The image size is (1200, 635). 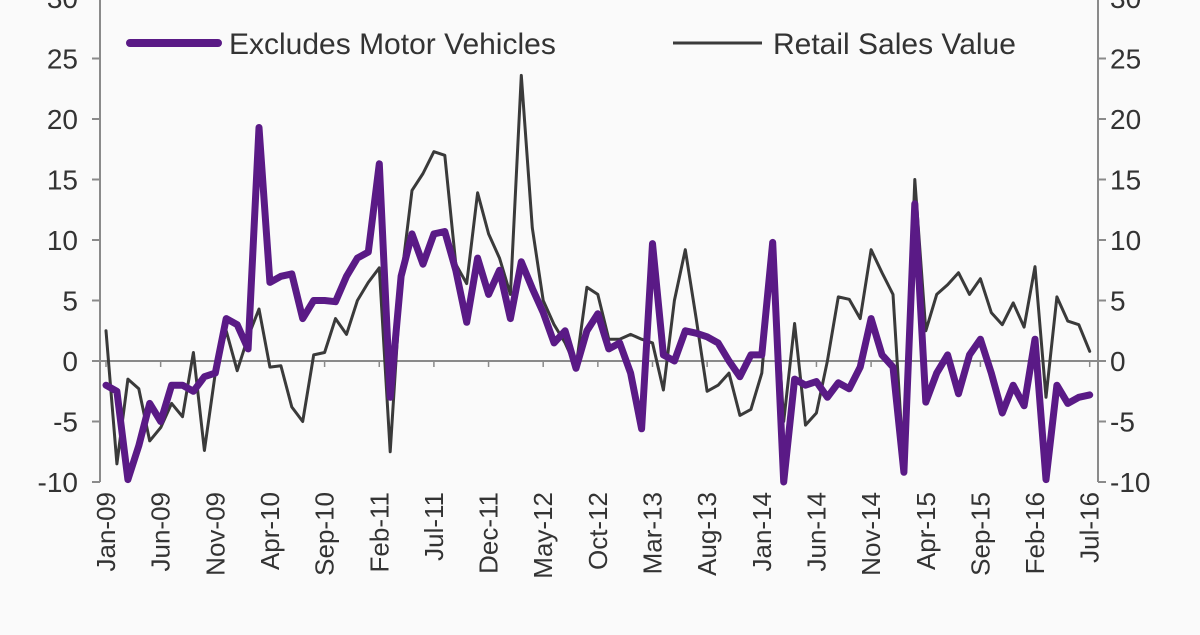 What do you see at coordinates (926, 531) in the screenshot?
I see `x-tick-label: Apr-15` at bounding box center [926, 531].